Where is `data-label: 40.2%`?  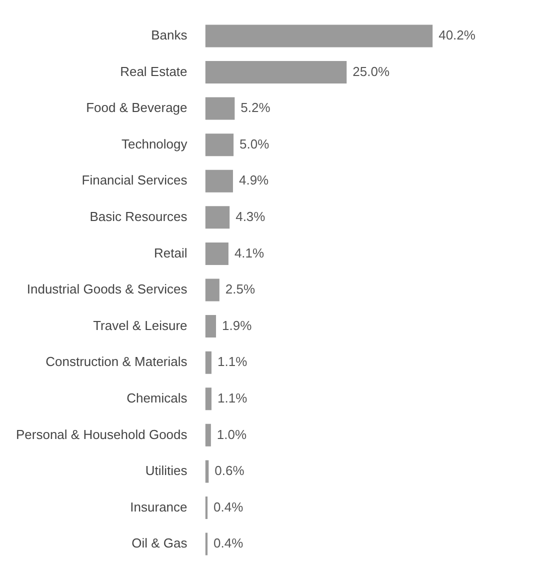
data-label: 40.2% is located at coordinates (457, 35).